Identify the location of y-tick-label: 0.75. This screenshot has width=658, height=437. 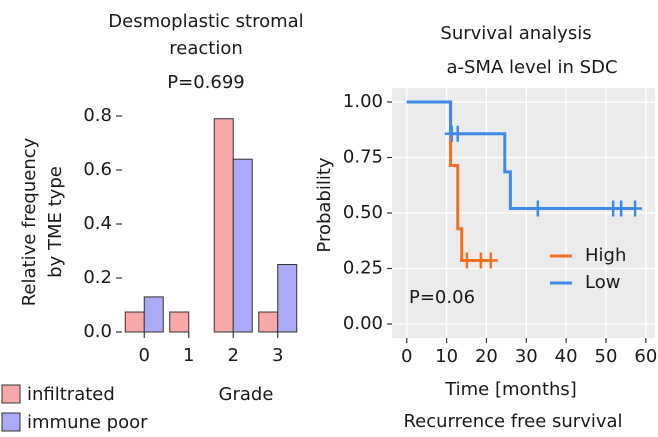
(363, 156).